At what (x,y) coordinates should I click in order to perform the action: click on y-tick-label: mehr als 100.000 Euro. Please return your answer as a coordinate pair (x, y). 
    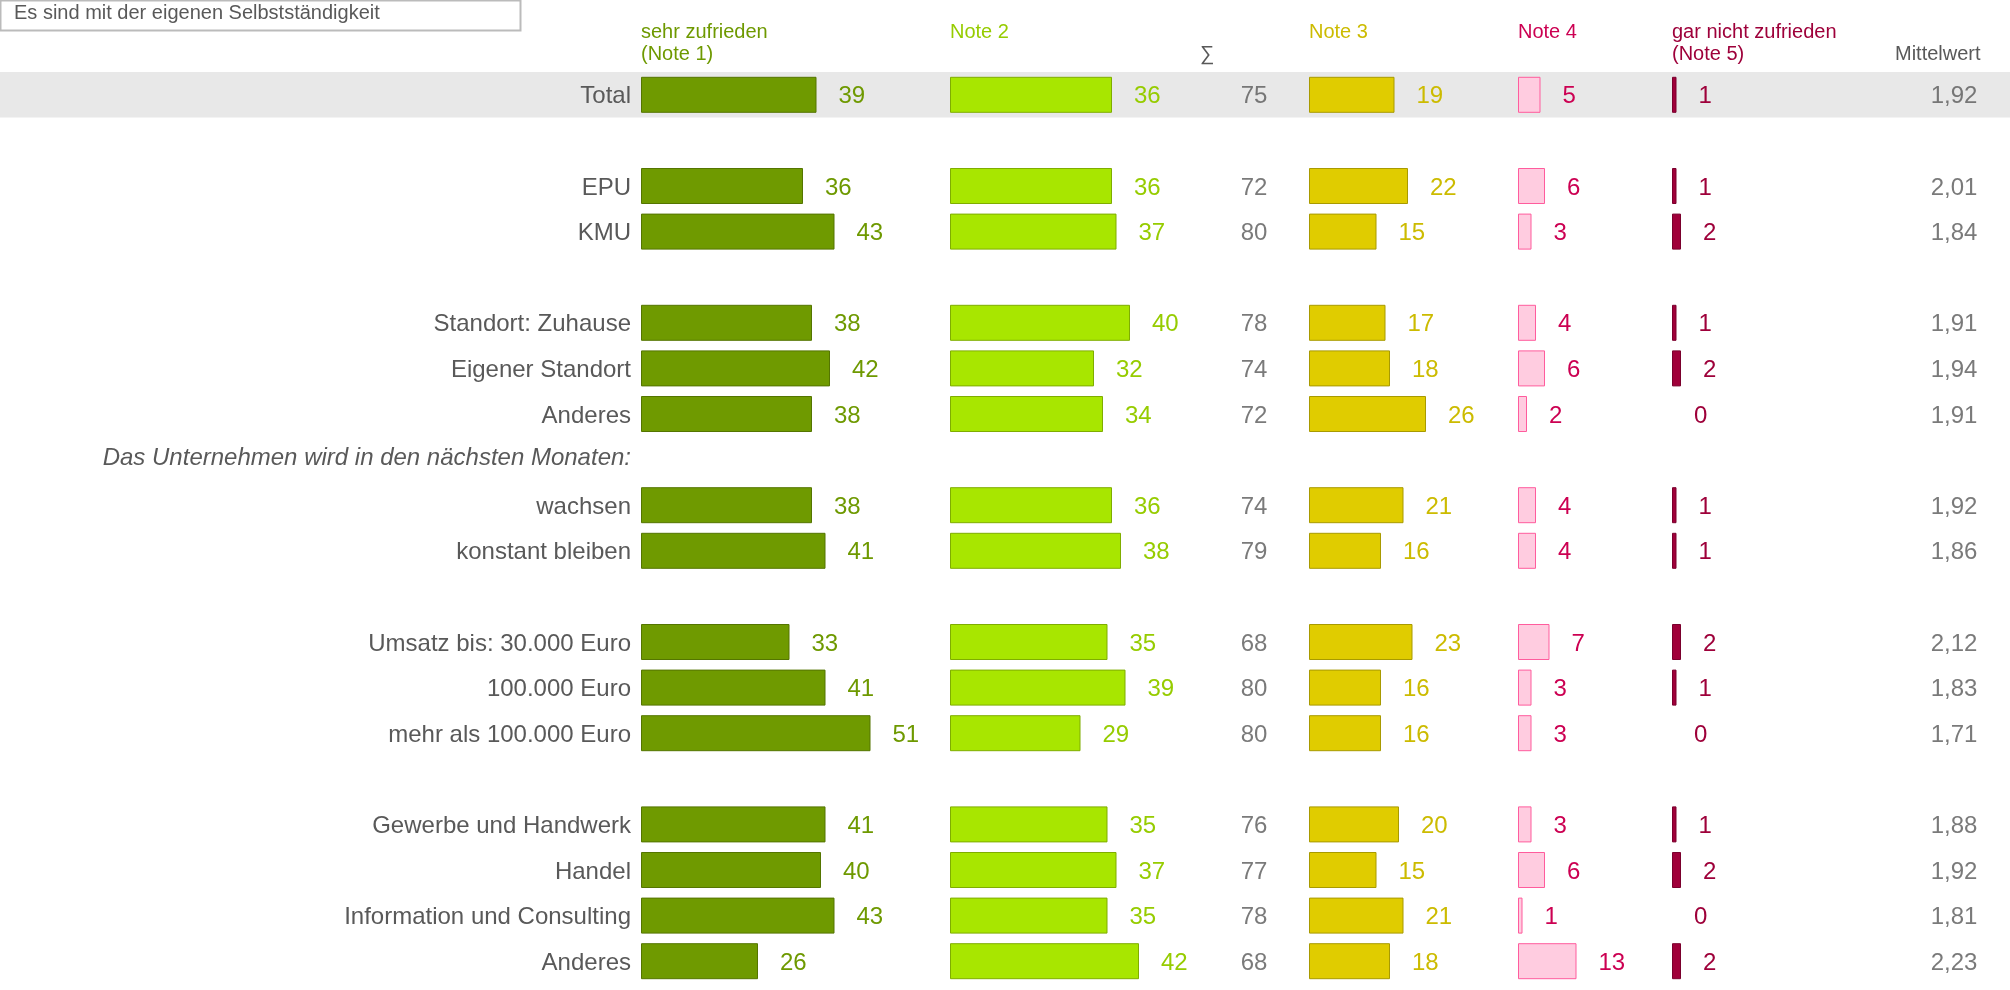
    Looking at the image, I should click on (509, 733).